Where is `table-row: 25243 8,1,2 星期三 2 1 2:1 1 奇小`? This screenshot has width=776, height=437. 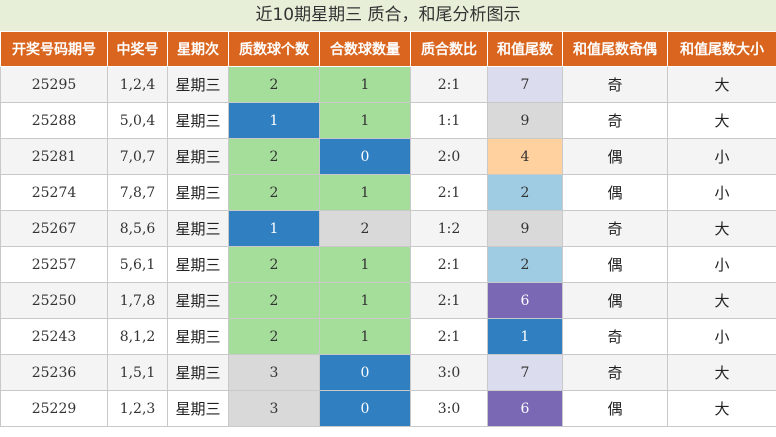
table-row: 25243 8,1,2 星期三 2 1 2:1 1 奇小 is located at coordinates (388, 336).